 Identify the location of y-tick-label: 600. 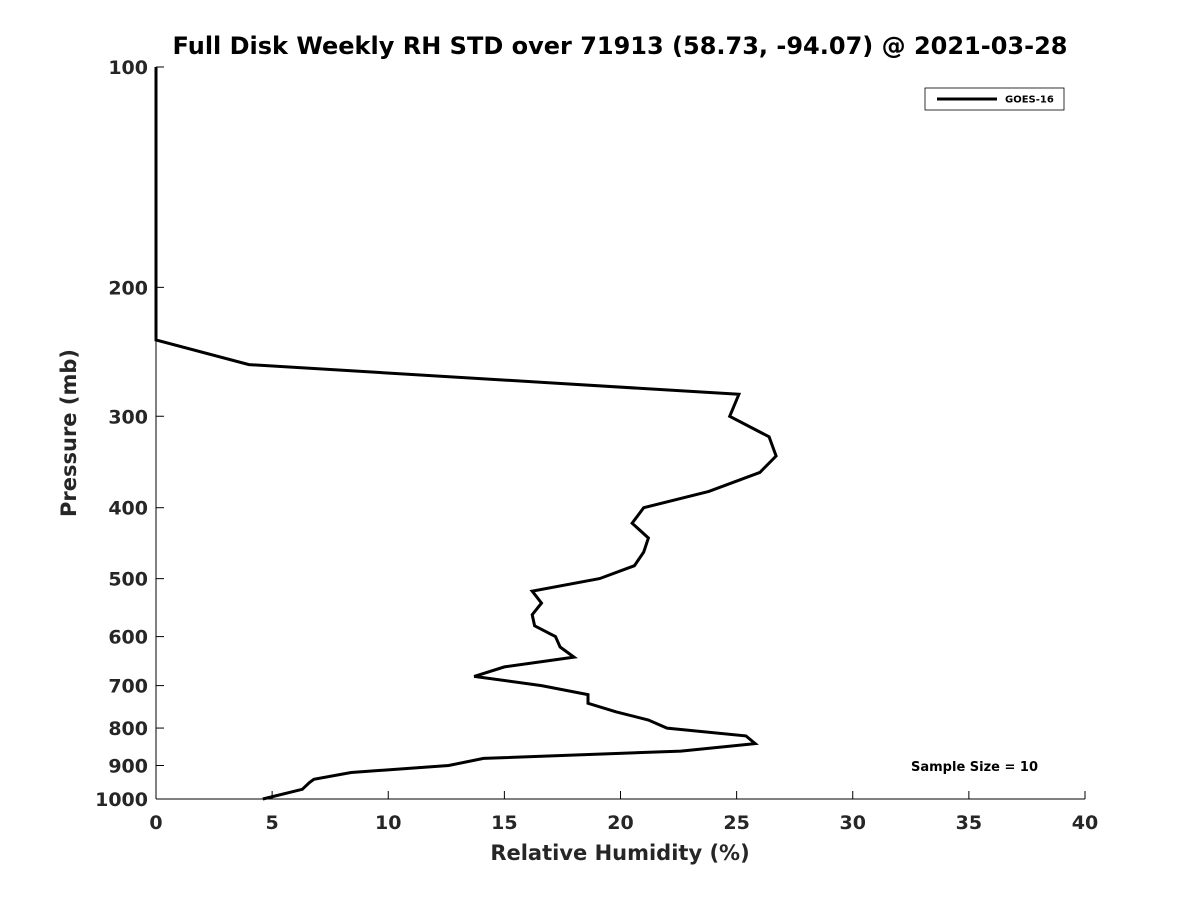
(128, 638).